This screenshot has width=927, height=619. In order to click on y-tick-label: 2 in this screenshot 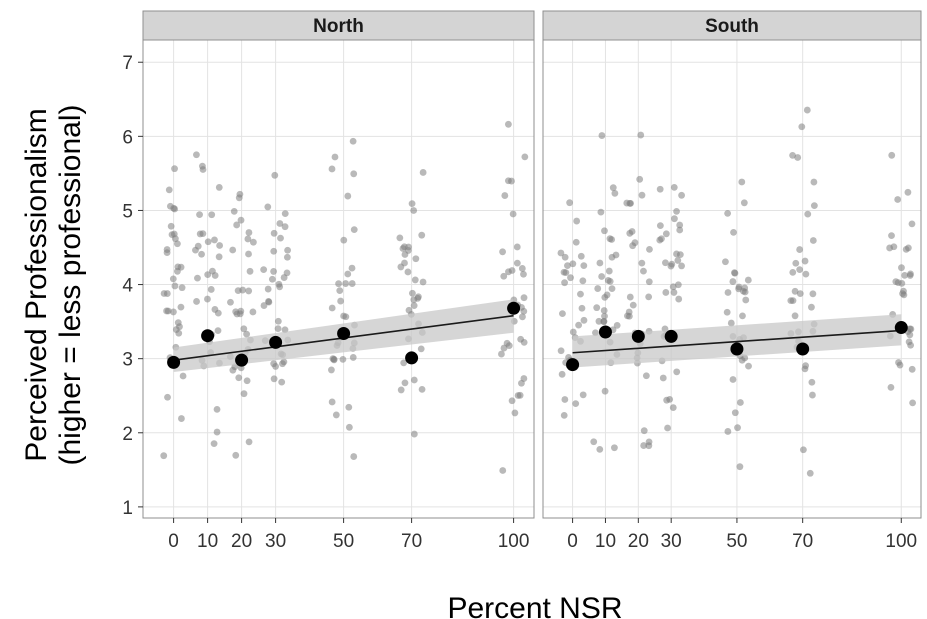, I will do `click(127, 434)`.